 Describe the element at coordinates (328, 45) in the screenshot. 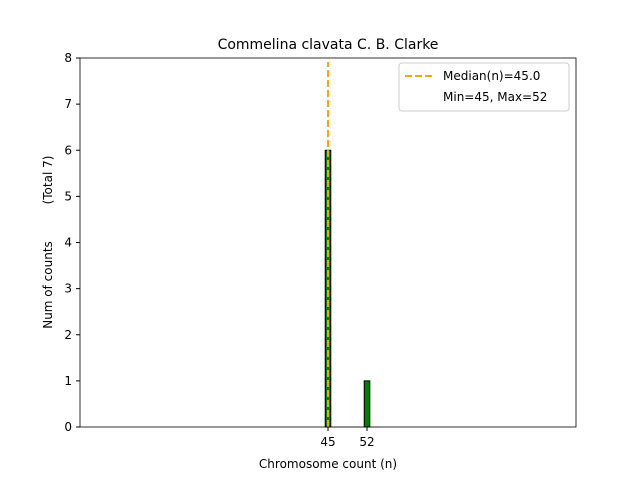

I see `chart-title: Commelina clavata C. B. Clarke` at that location.